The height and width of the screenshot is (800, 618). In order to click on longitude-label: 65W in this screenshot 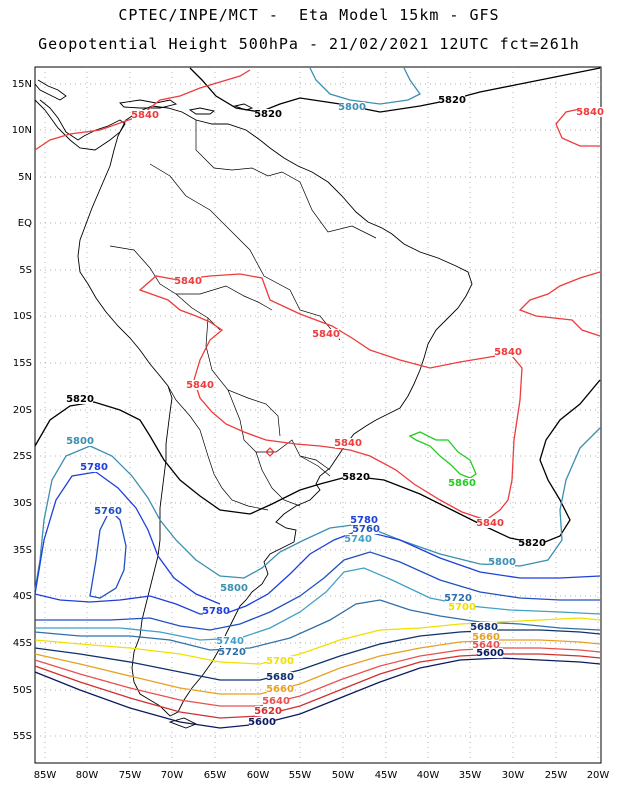, I will do `click(215, 775)`.